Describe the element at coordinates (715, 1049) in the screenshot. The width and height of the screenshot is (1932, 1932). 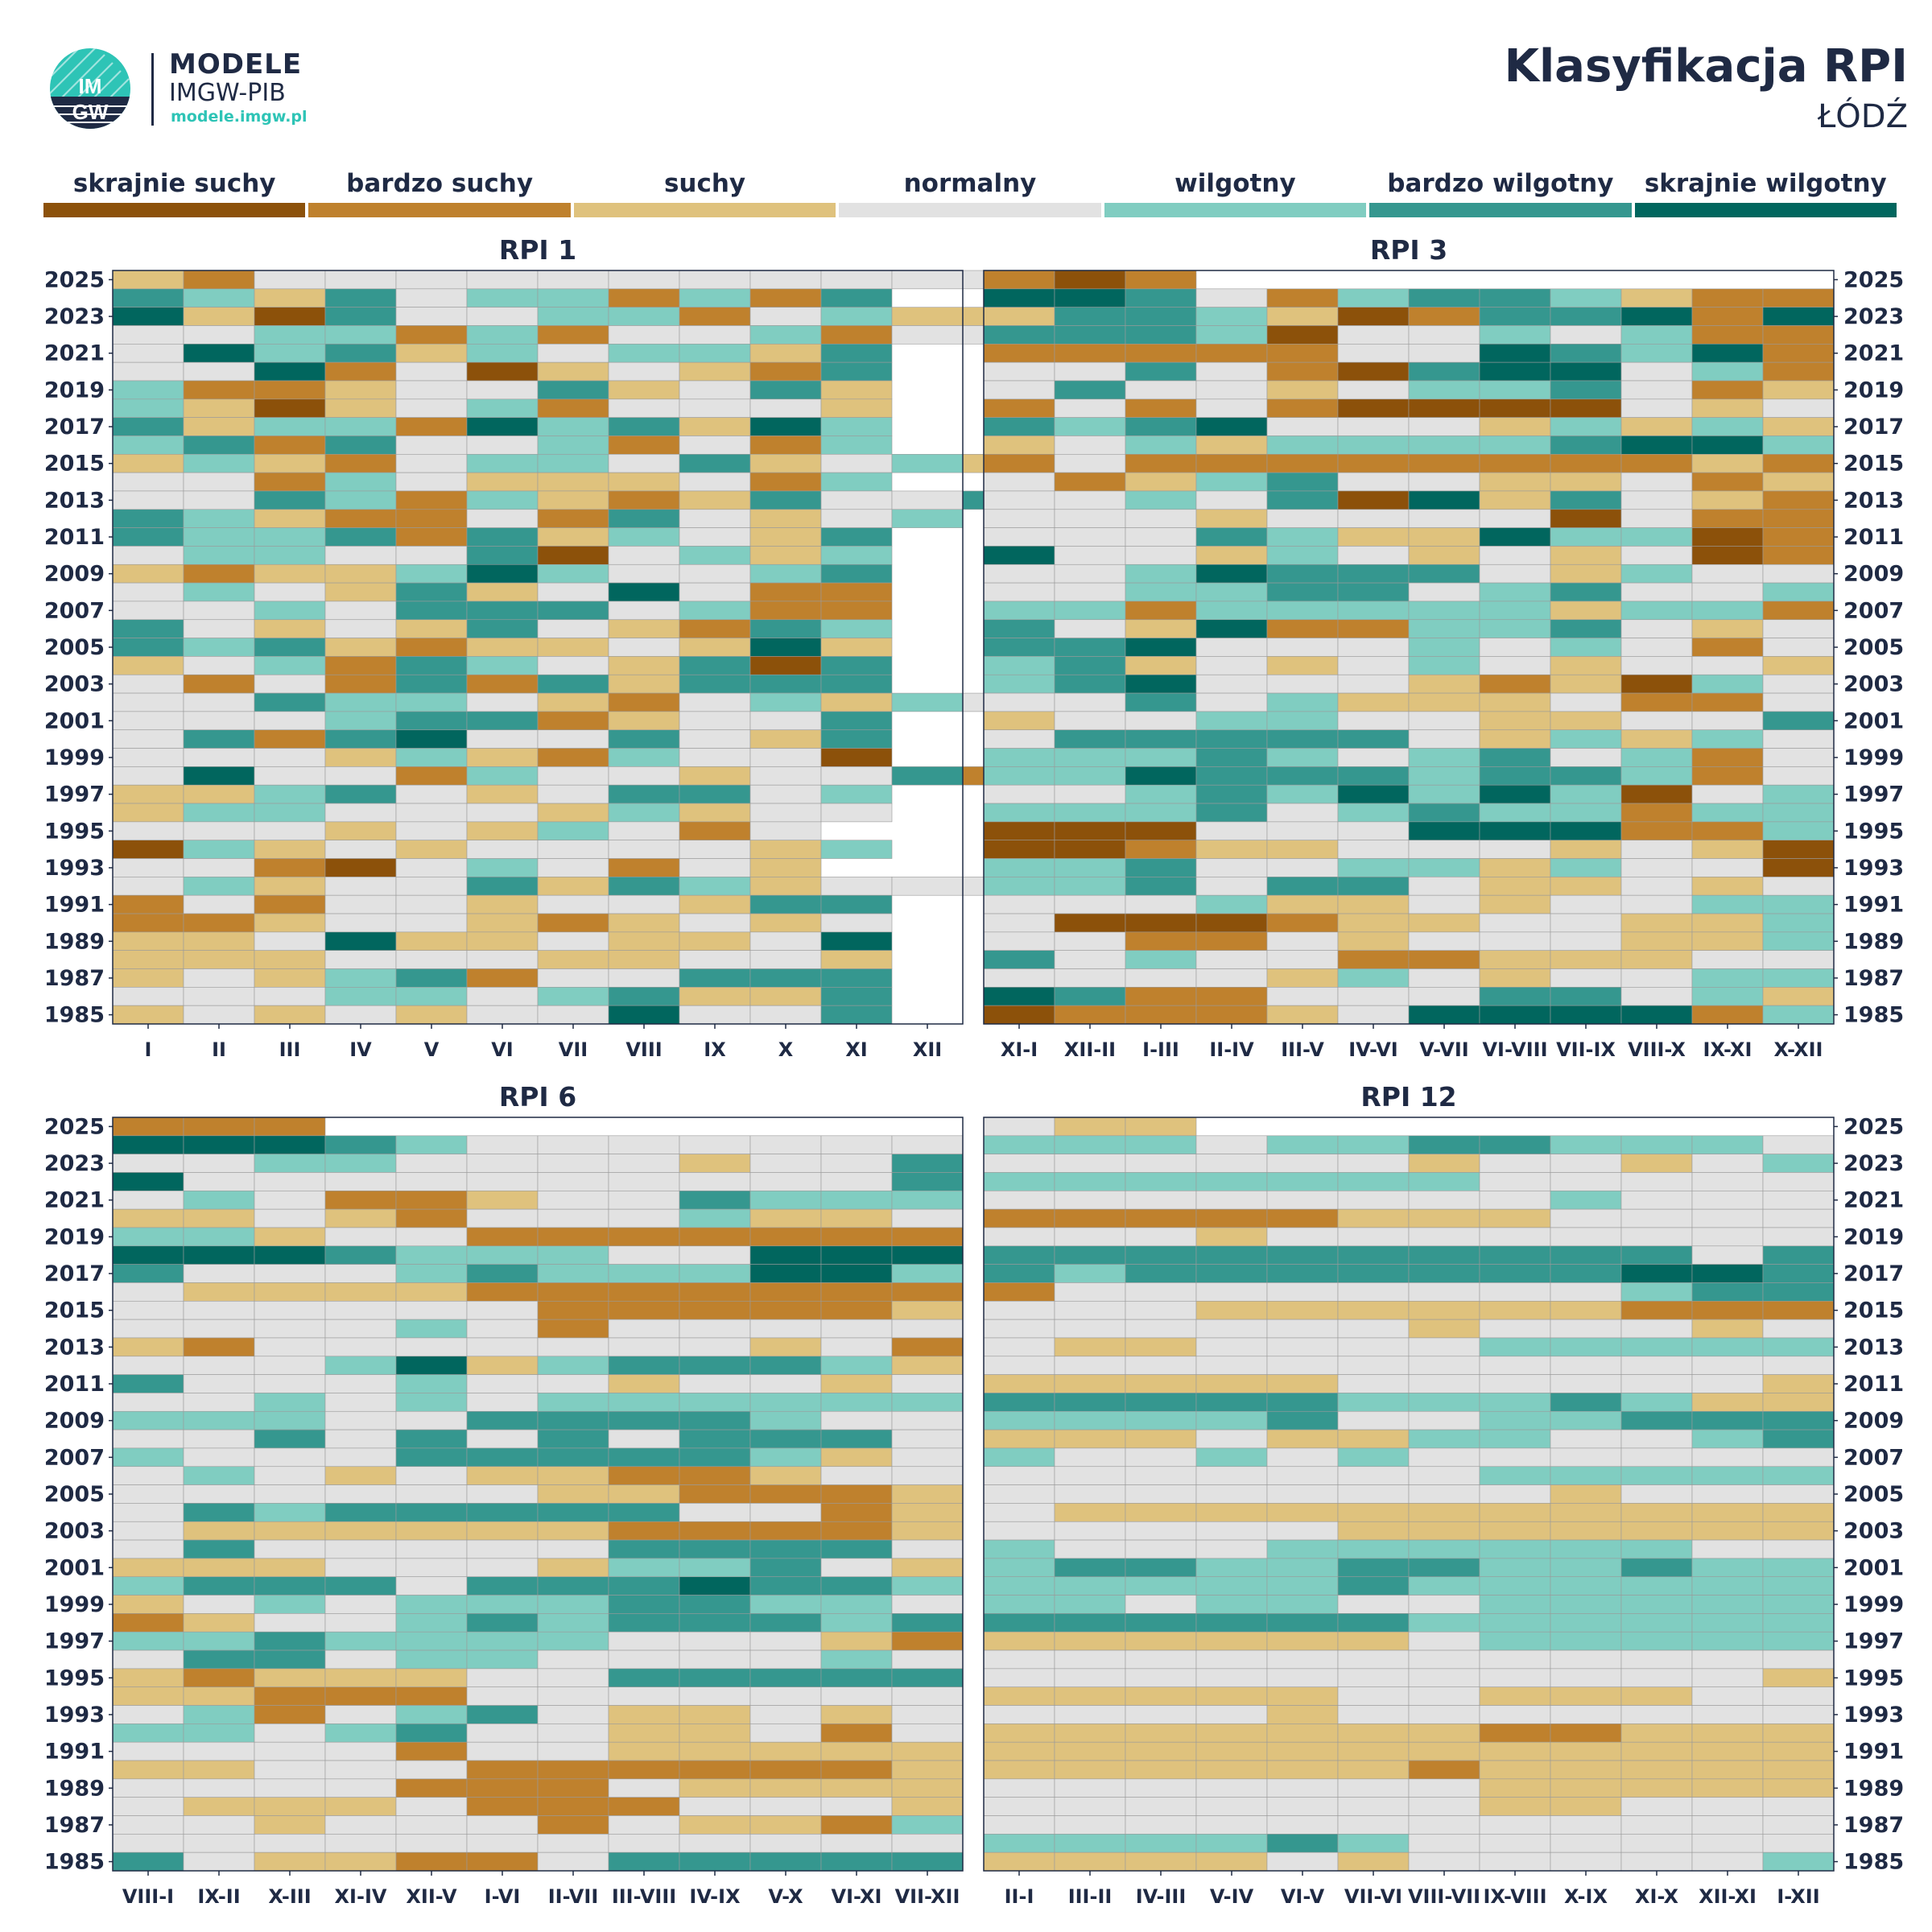
I see `x-tick-label: IX` at that location.